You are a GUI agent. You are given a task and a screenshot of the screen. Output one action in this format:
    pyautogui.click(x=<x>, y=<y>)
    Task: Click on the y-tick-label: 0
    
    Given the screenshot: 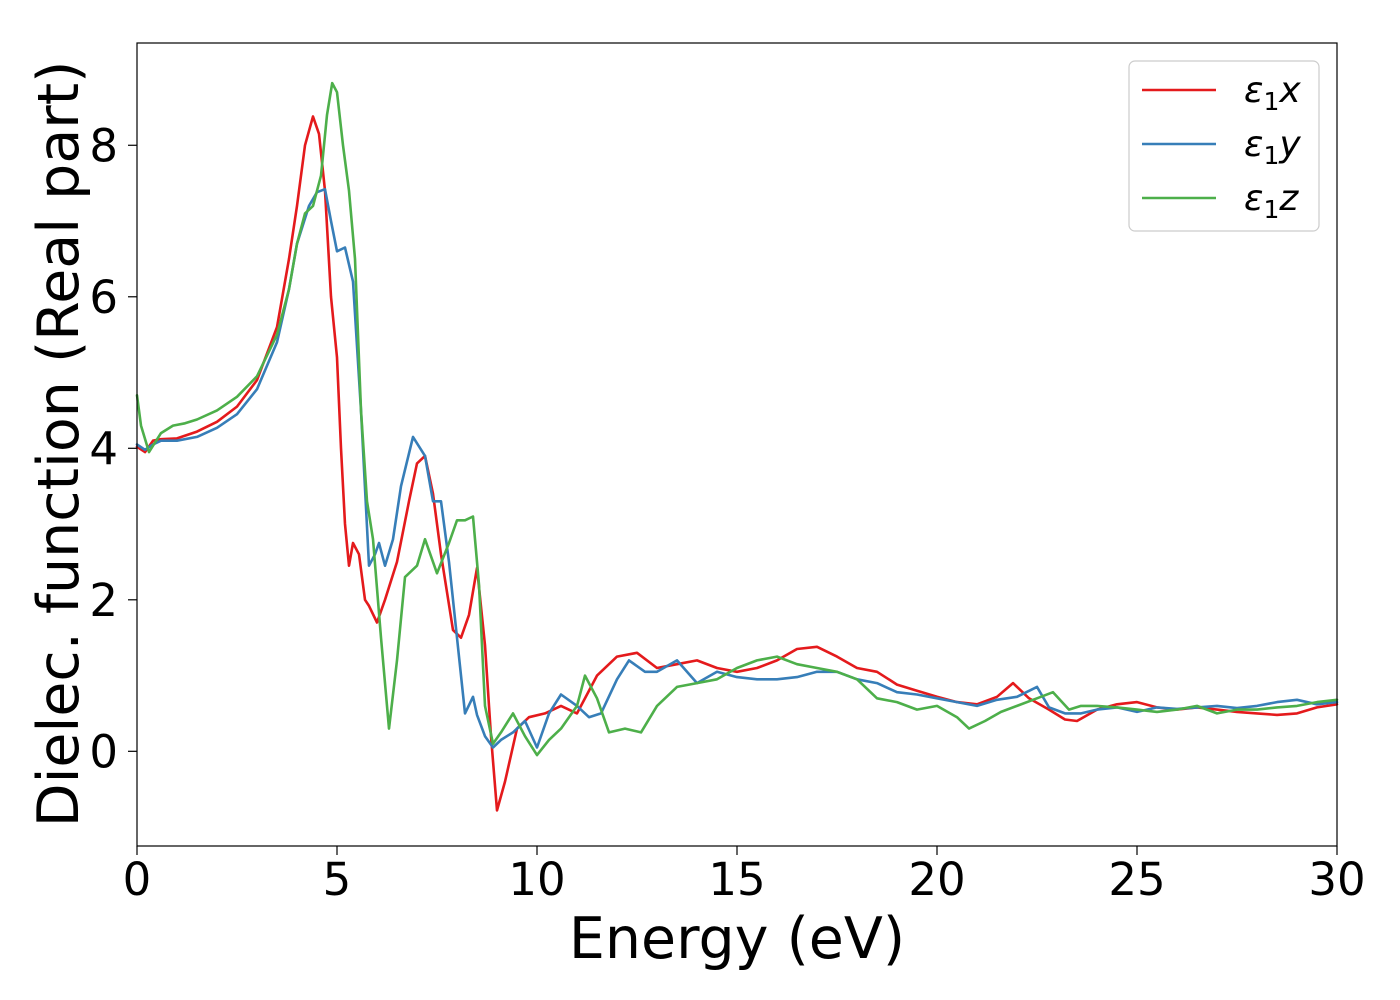 What is the action you would take?
    pyautogui.click(x=103, y=751)
    